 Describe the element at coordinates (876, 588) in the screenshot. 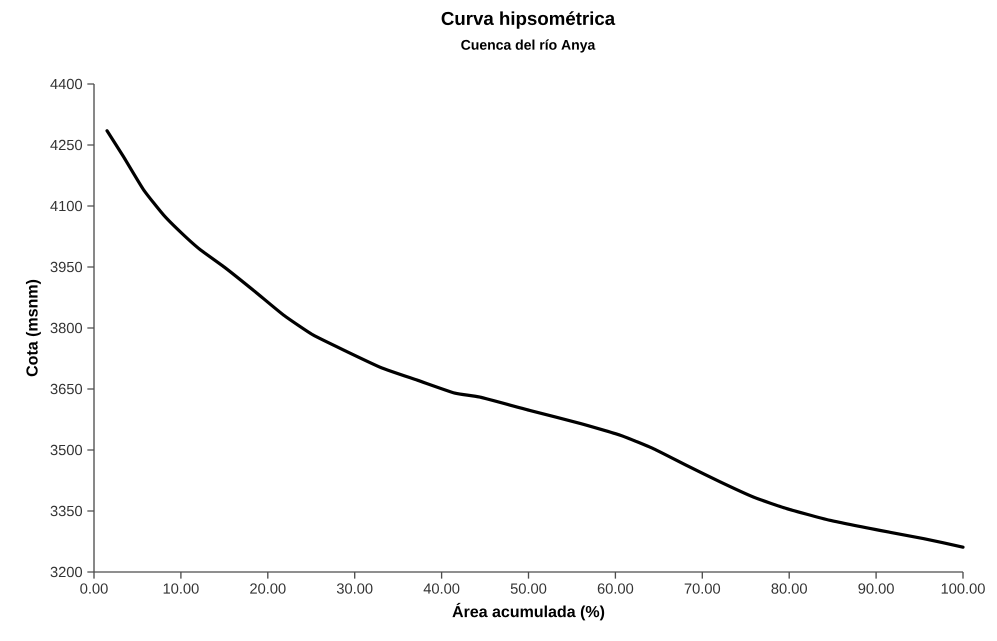

I see `x-tick-label: 90.00` at that location.